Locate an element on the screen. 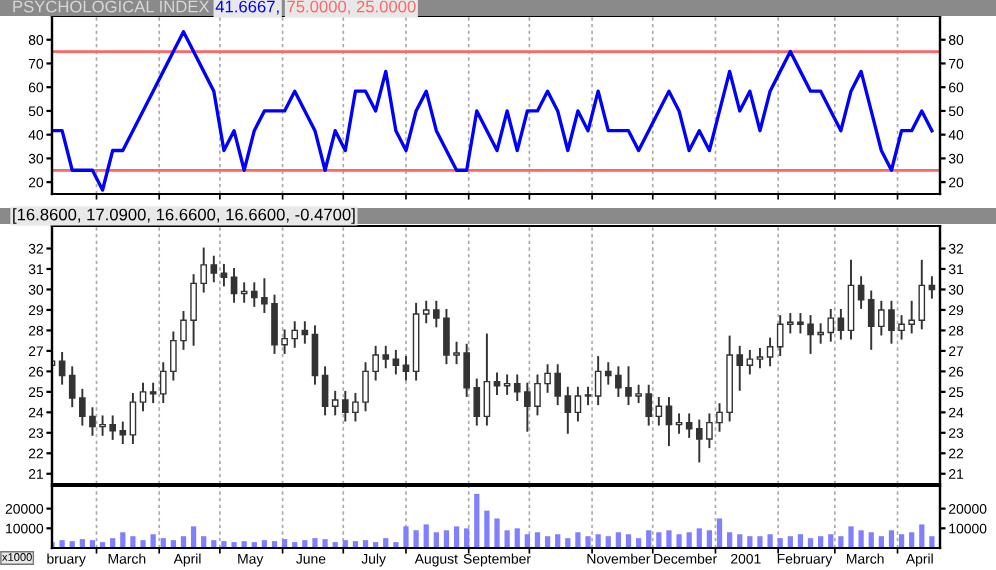 The height and width of the screenshot is (570, 996). text: [16.8600, 17.0900, 16.6600, 16.6600, -0.4700] is located at coordinates (184, 216).